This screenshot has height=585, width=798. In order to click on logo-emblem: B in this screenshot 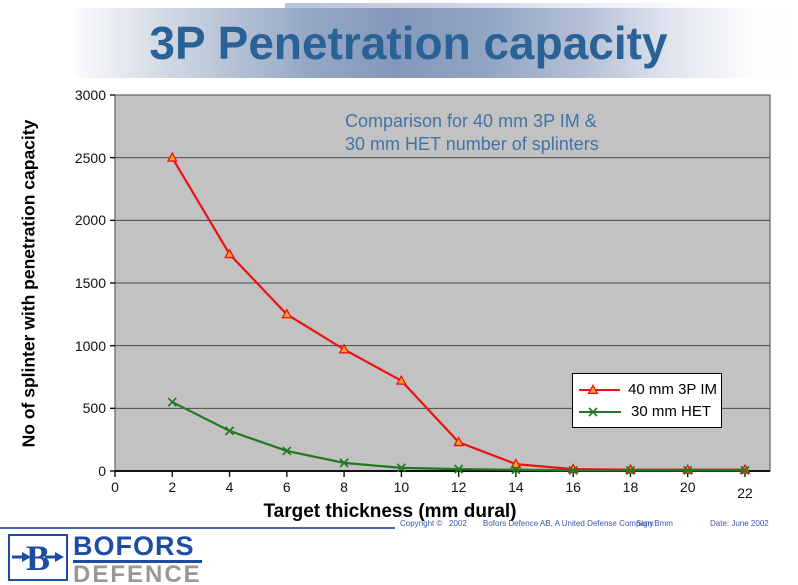, I will do `click(38, 557)`.